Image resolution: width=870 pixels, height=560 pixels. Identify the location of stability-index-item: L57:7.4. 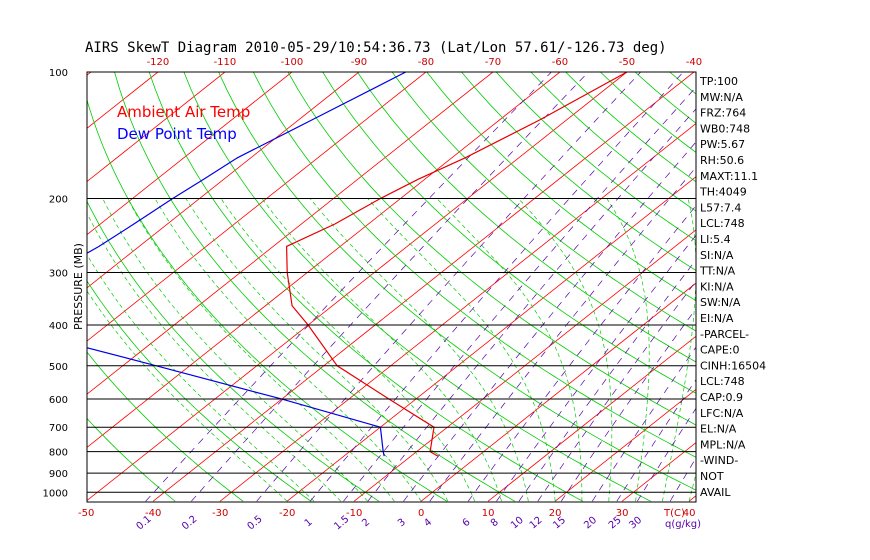
(720, 207).